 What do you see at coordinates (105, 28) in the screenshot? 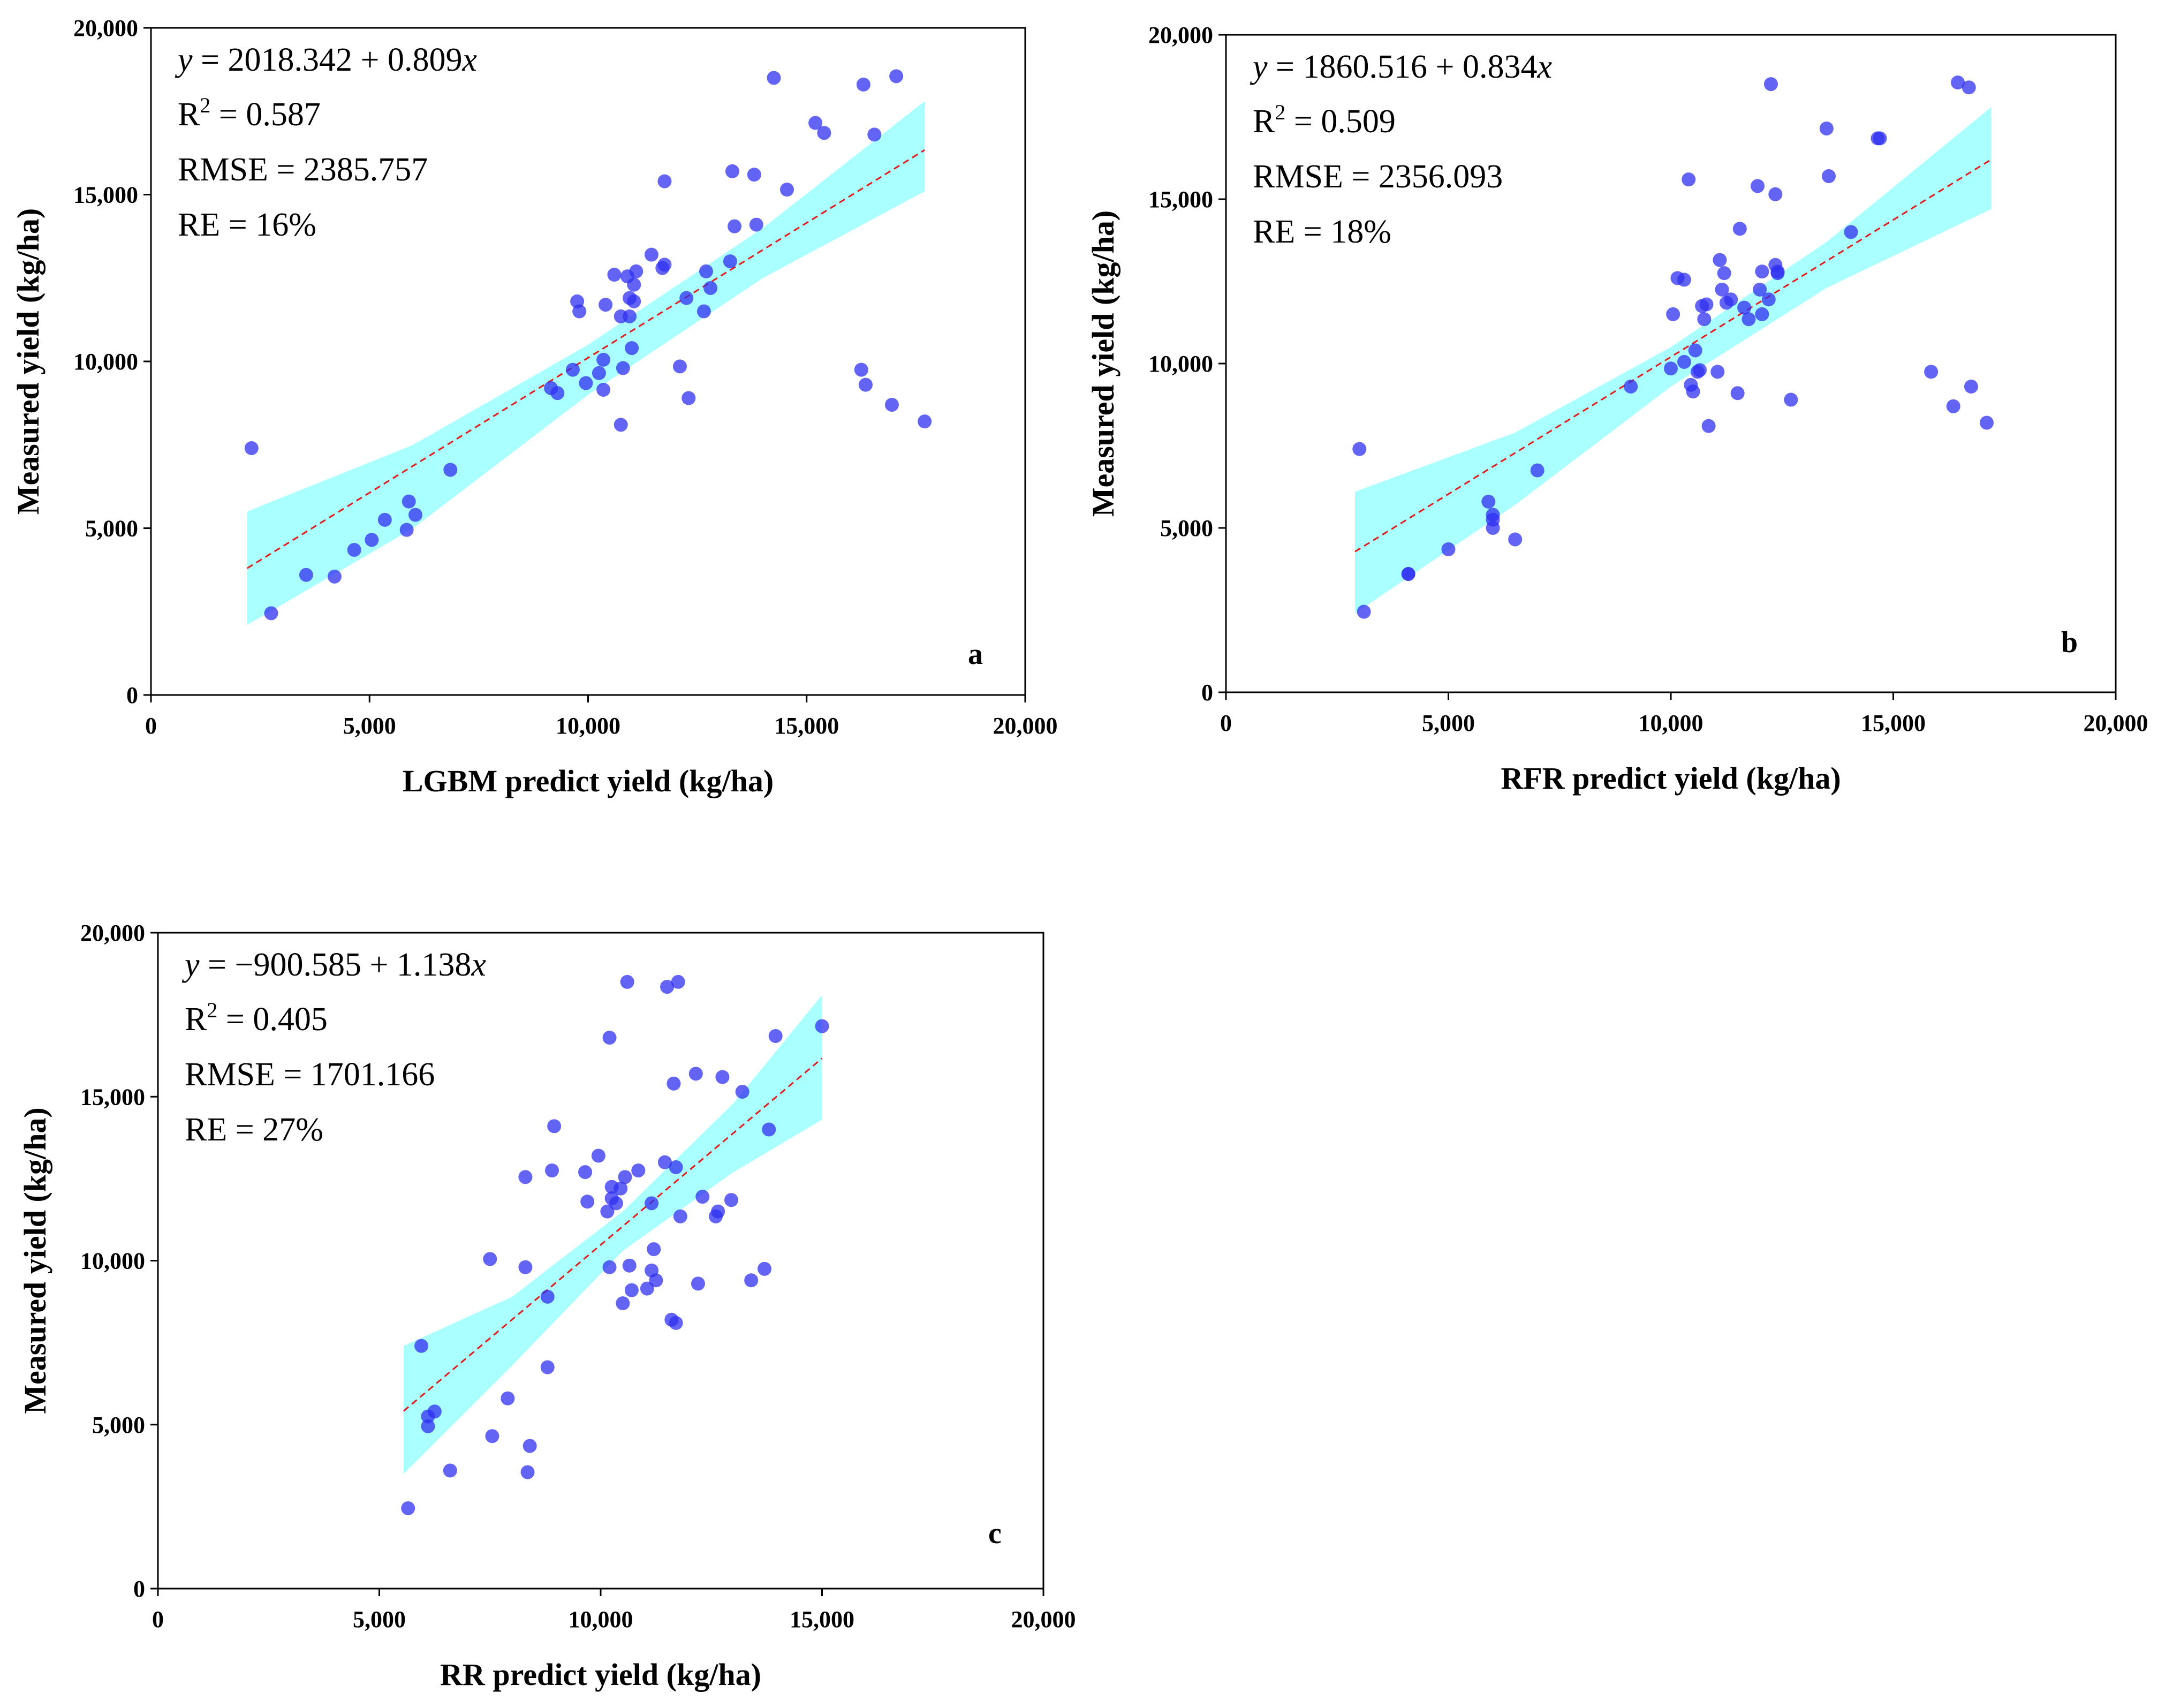
I see `y-tick-label: 20,000` at bounding box center [105, 28].